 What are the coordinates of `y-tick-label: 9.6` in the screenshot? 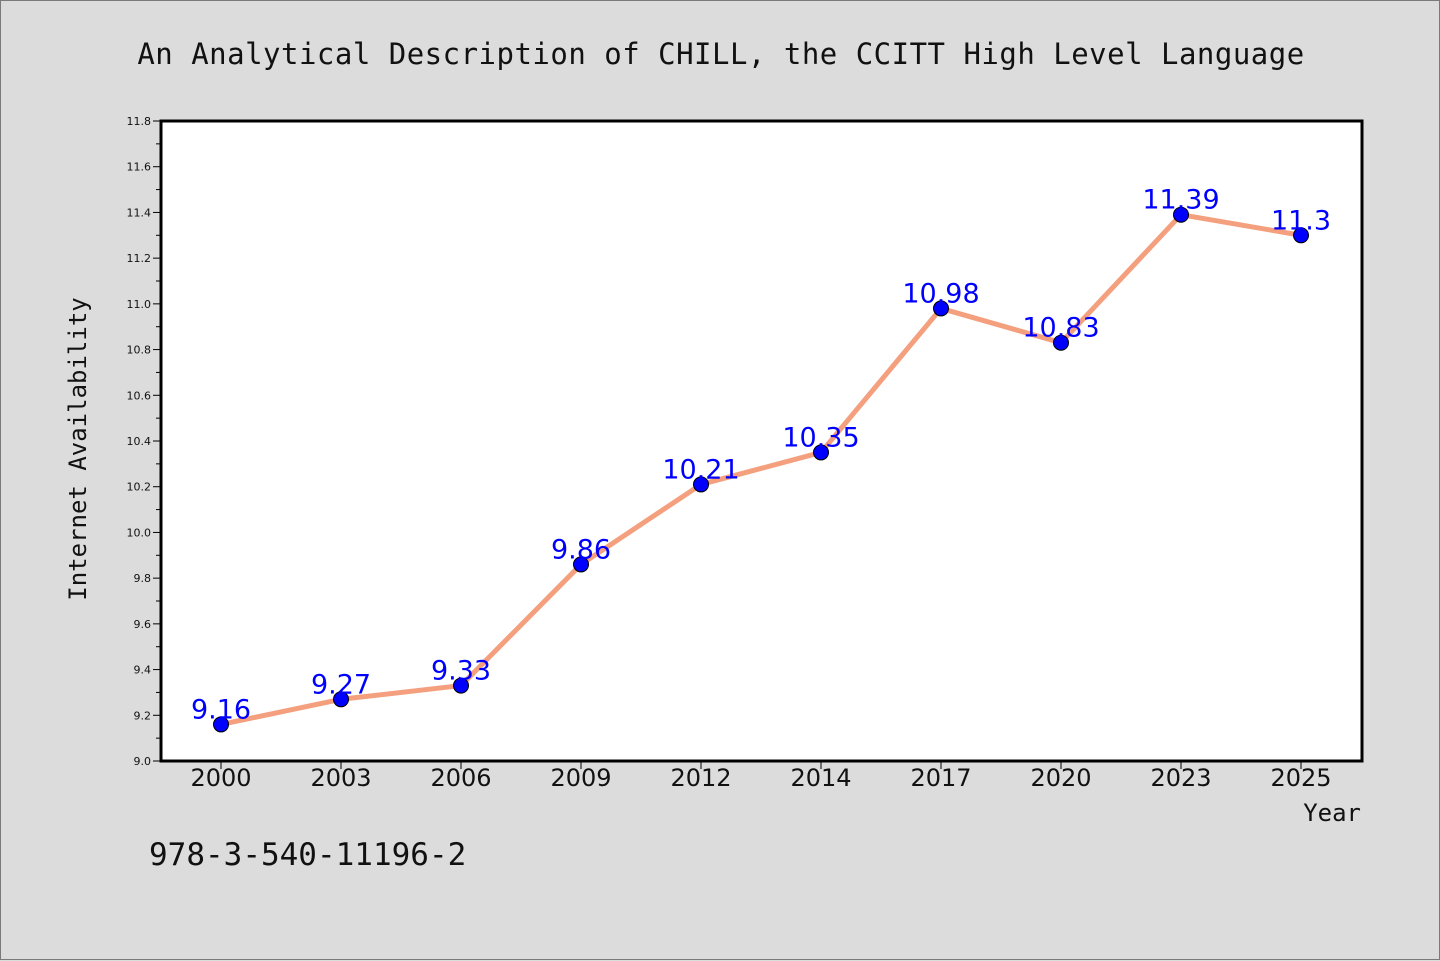 It's located at (143, 624).